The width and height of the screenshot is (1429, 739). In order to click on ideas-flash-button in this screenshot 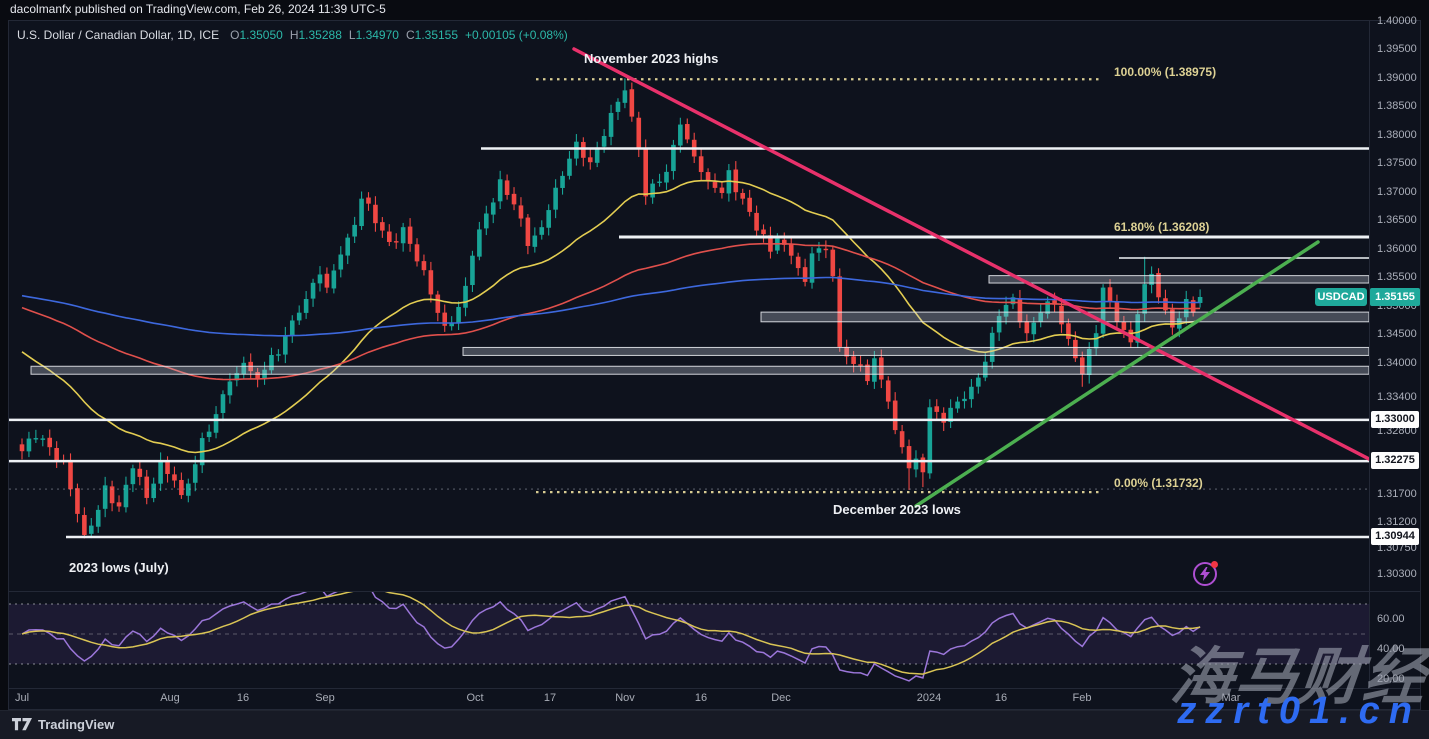, I will do `click(1205, 573)`.